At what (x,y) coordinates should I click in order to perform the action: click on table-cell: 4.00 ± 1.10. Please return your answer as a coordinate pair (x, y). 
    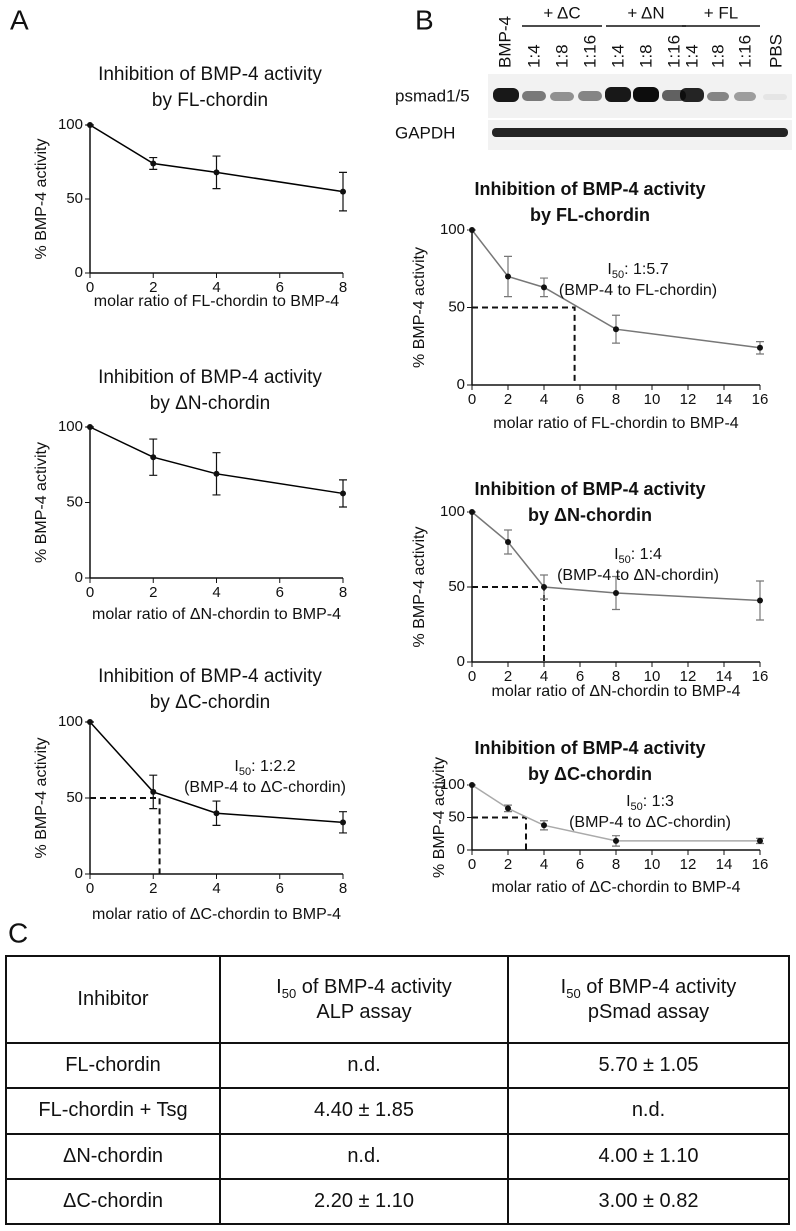
    Looking at the image, I should click on (648, 1156).